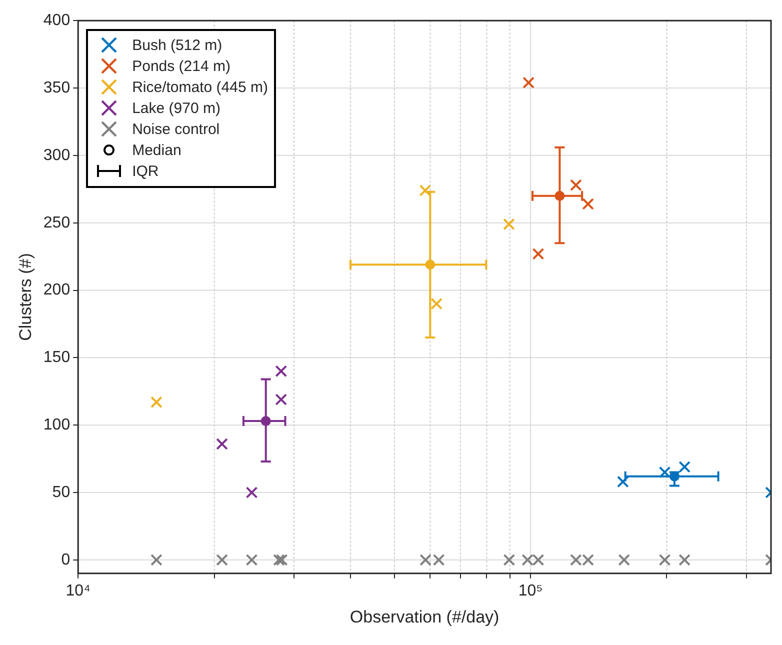 The image size is (782, 645). What do you see at coordinates (177, 45) in the screenshot?
I see `legend-label: Bush (512 m)` at bounding box center [177, 45].